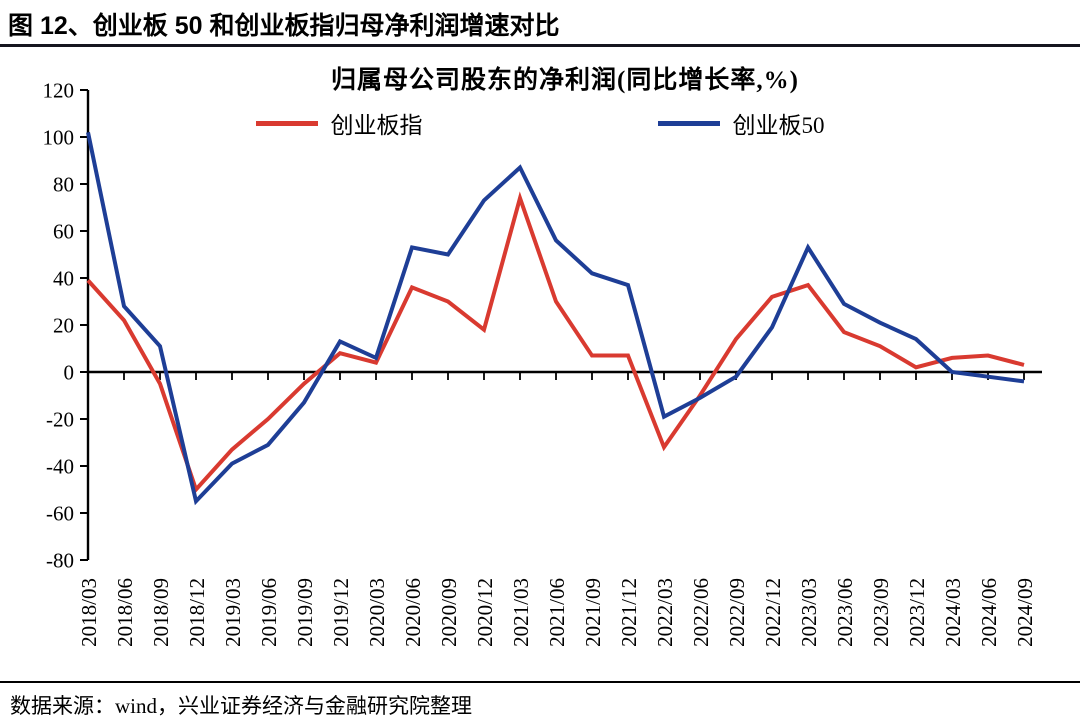  I want to click on legend-item-chinext-index: 创业板指, so click(339, 123).